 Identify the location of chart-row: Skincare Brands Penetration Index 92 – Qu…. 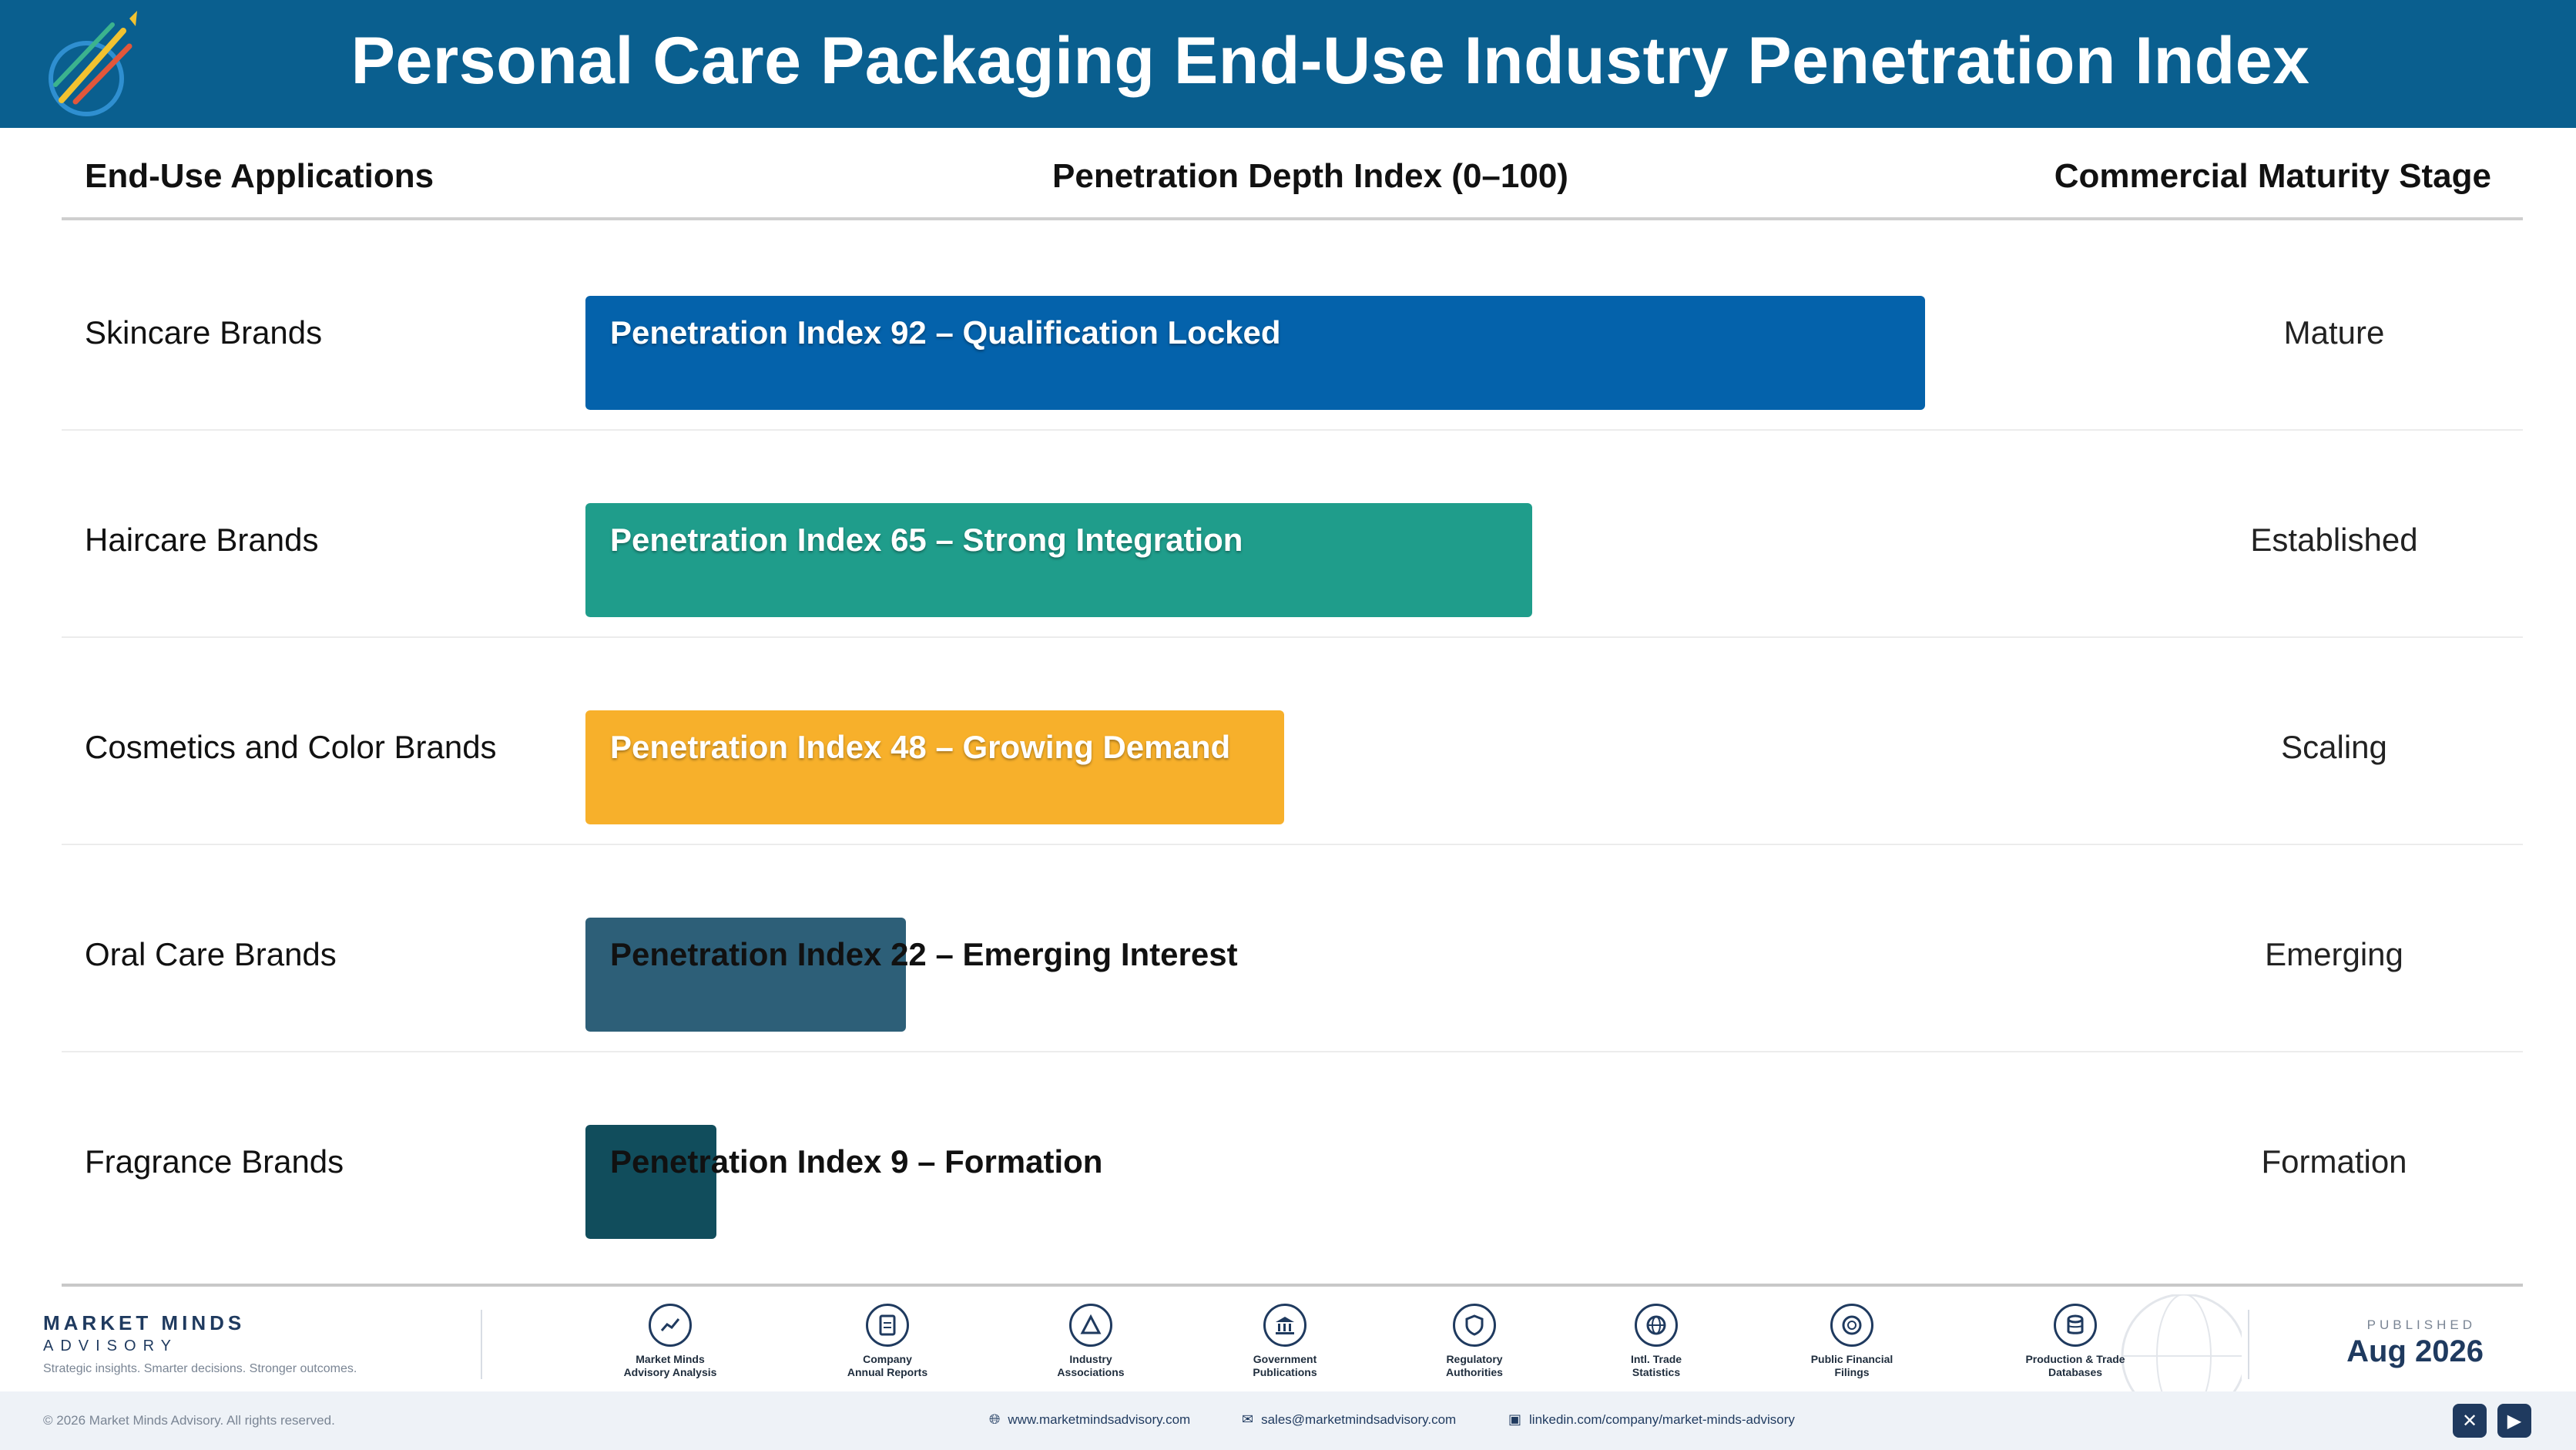
(1292, 327).